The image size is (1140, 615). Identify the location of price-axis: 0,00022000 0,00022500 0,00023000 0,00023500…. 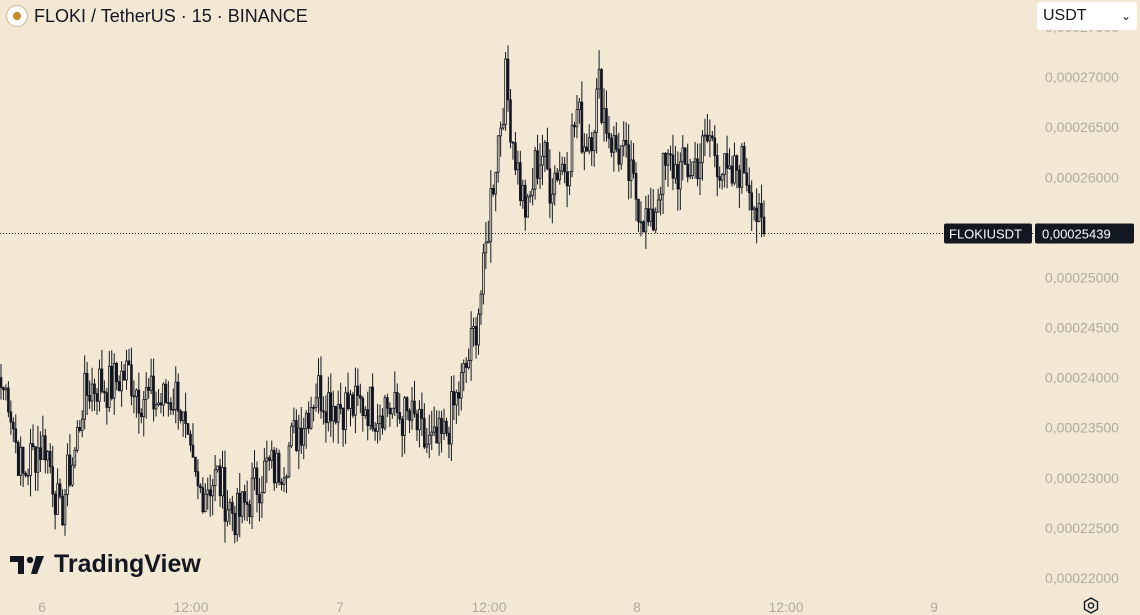
(1082, 302).